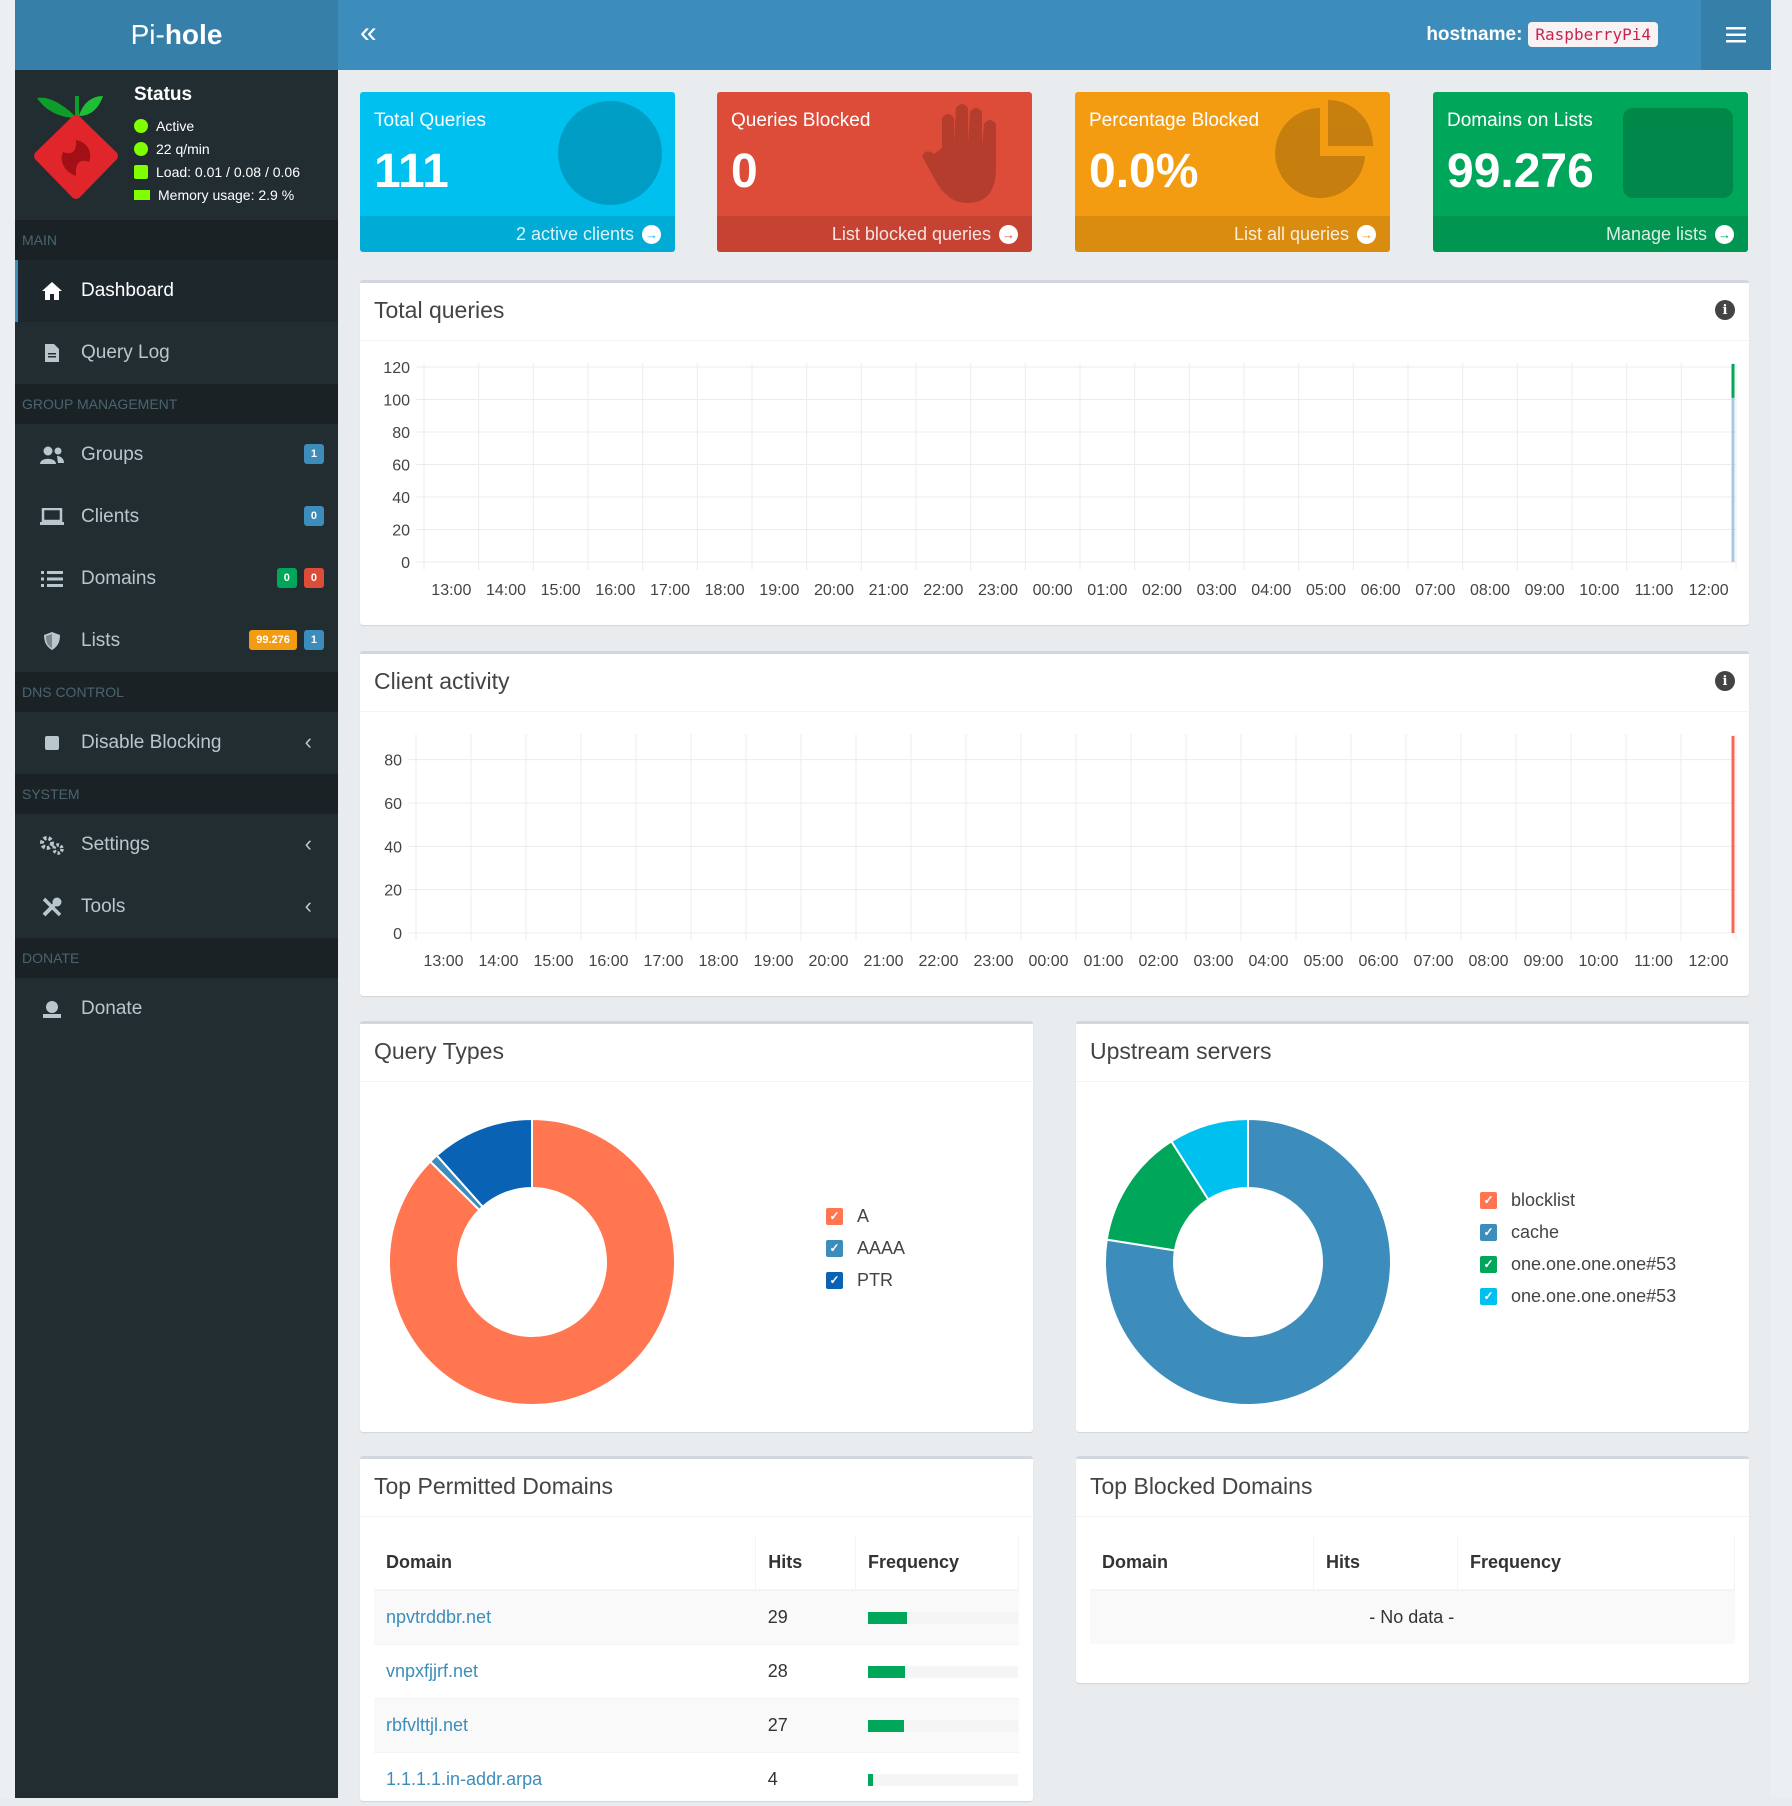 The height and width of the screenshot is (1806, 1792). I want to click on x-tick-label: 11:00, so click(1653, 961).